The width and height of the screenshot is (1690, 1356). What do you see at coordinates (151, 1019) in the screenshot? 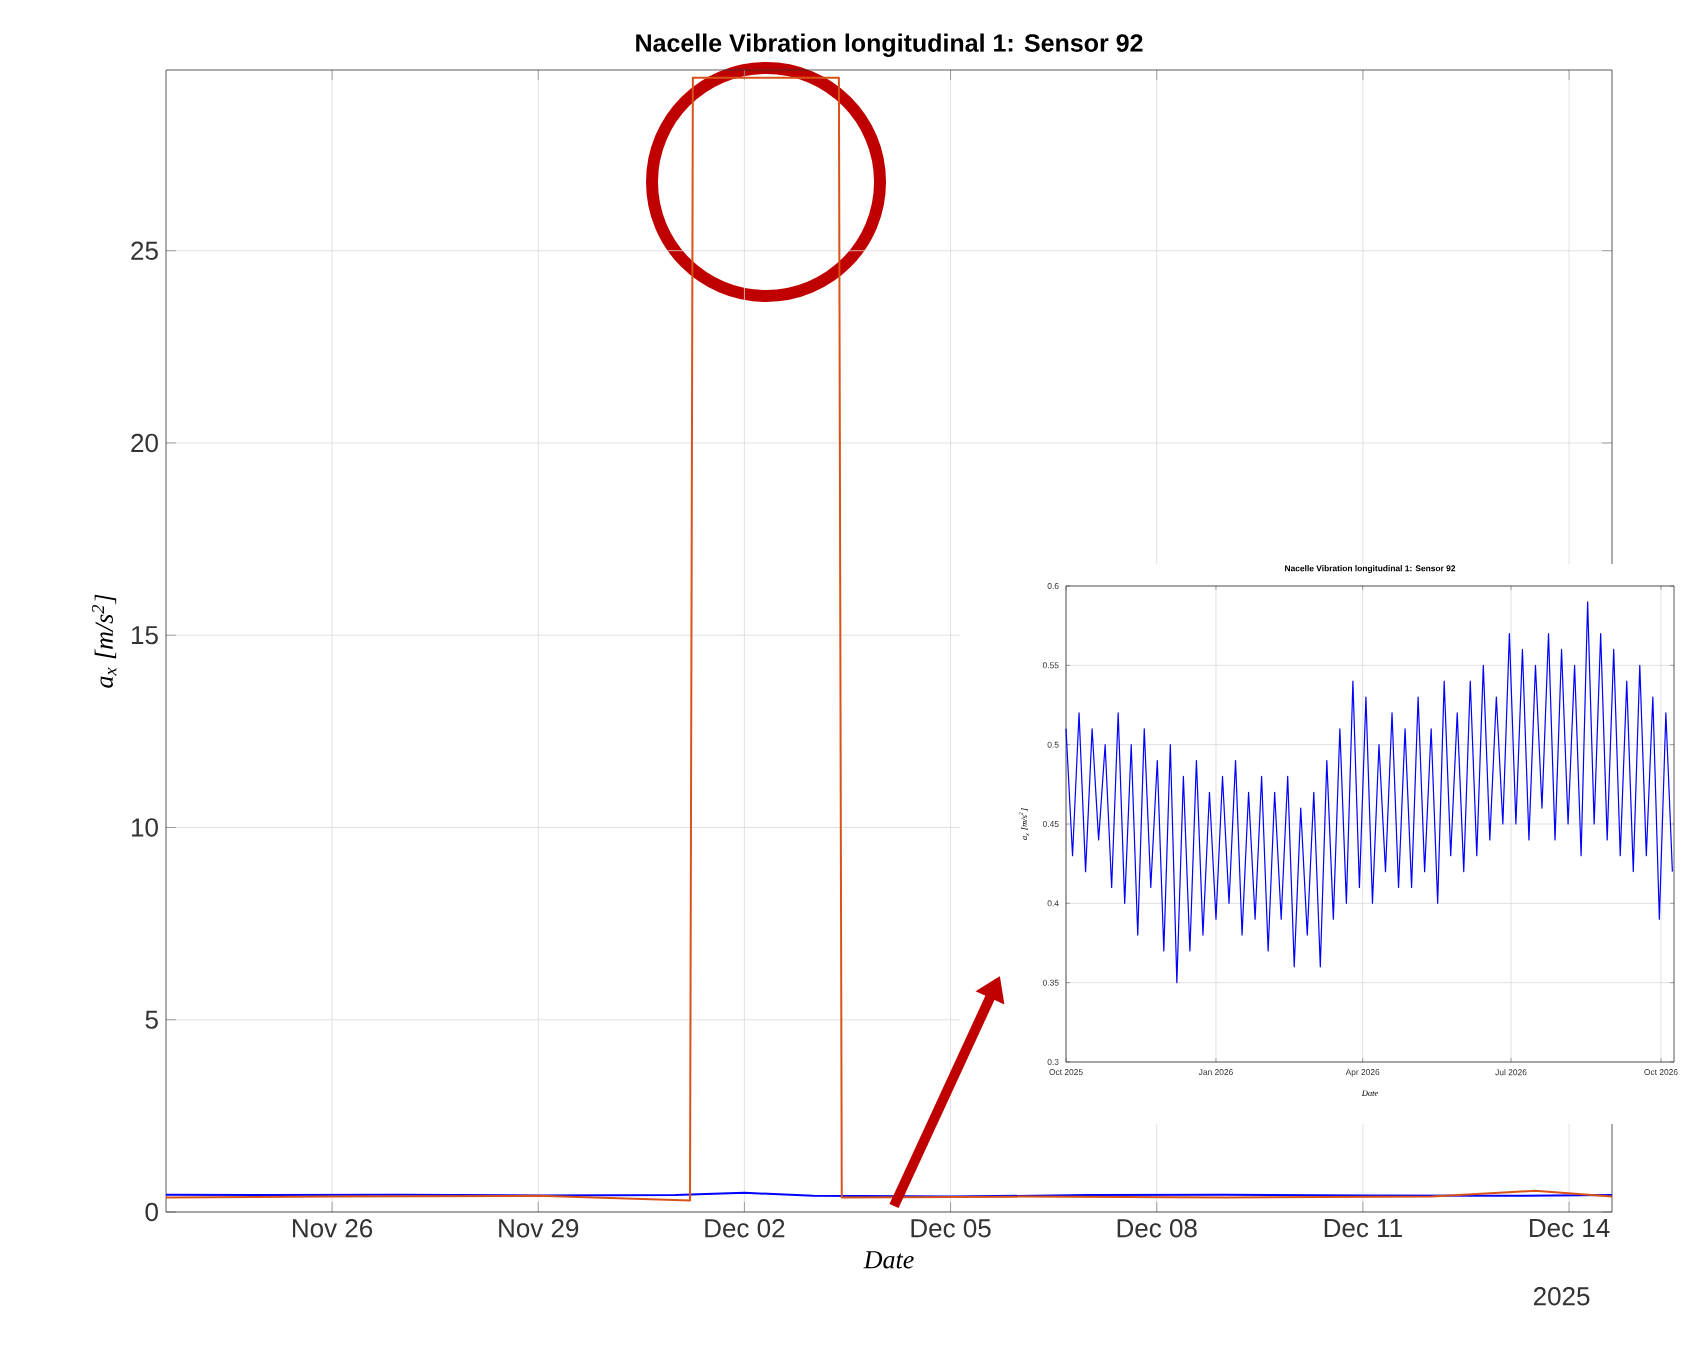
I see `y-tick-label: 5` at bounding box center [151, 1019].